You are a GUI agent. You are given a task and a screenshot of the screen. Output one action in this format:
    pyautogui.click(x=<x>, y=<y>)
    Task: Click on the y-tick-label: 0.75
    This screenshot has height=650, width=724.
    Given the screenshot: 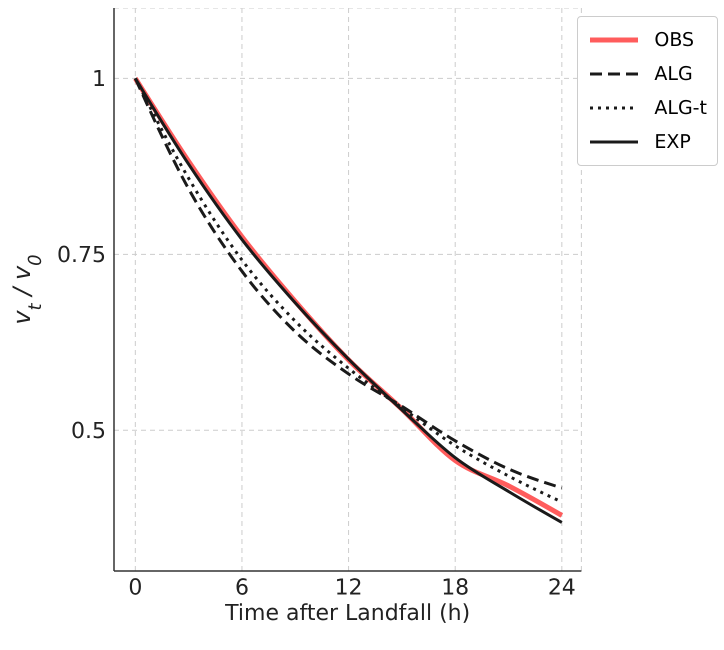 What is the action you would take?
    pyautogui.click(x=81, y=255)
    